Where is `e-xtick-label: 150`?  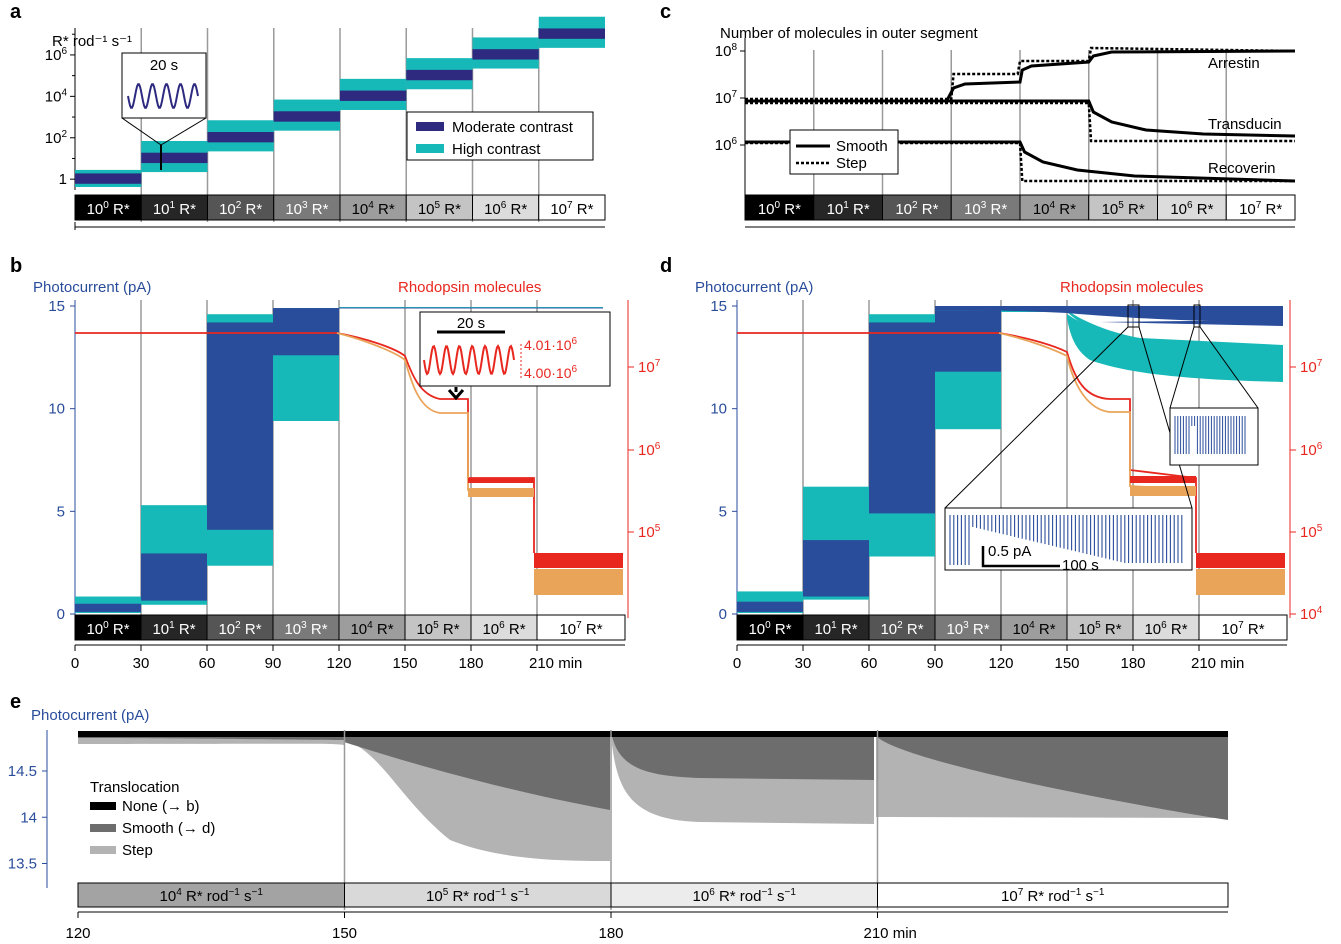 e-xtick-label: 150 is located at coordinates (344, 933).